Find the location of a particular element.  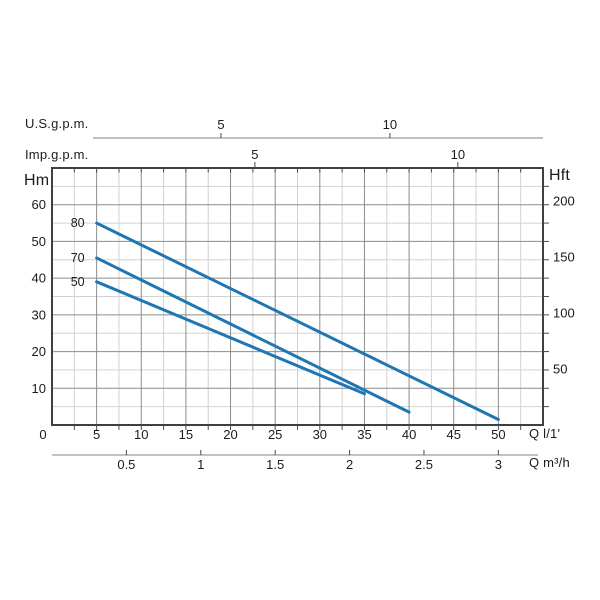

impgpm-axis-label: Imp.g.p.m. is located at coordinates (57, 154).